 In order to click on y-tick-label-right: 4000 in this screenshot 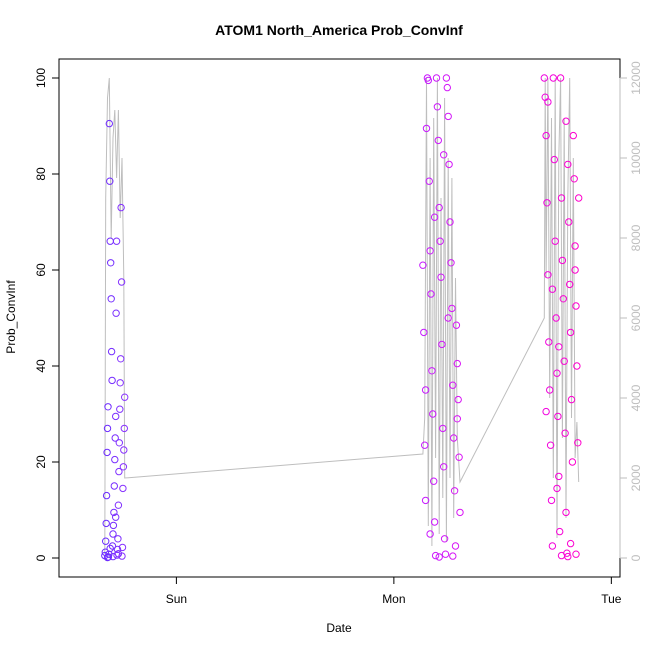, I will do `click(636, 397)`.